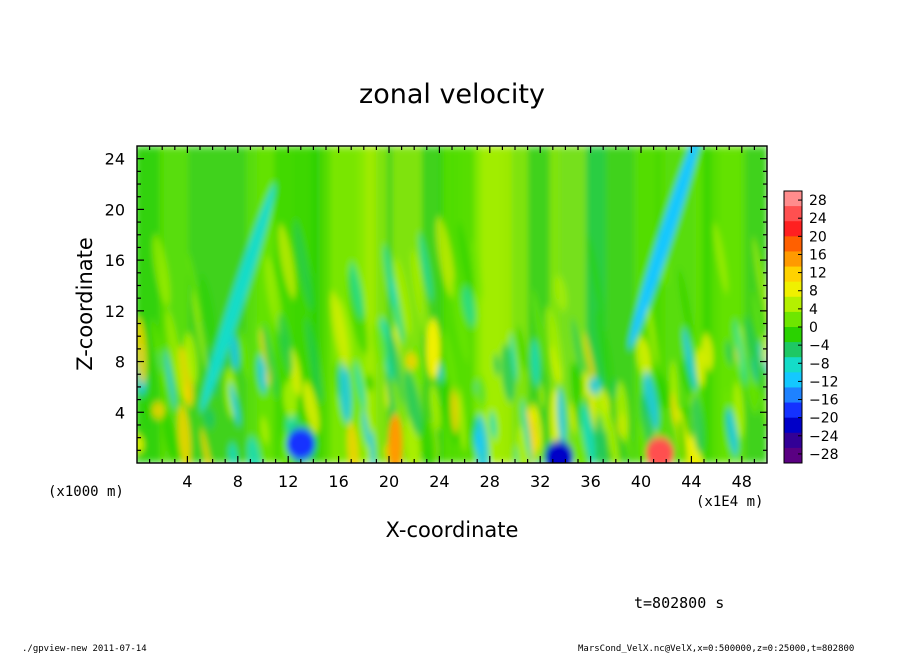  Describe the element at coordinates (813, 328) in the screenshot. I see `colorbar-label: 0` at that location.